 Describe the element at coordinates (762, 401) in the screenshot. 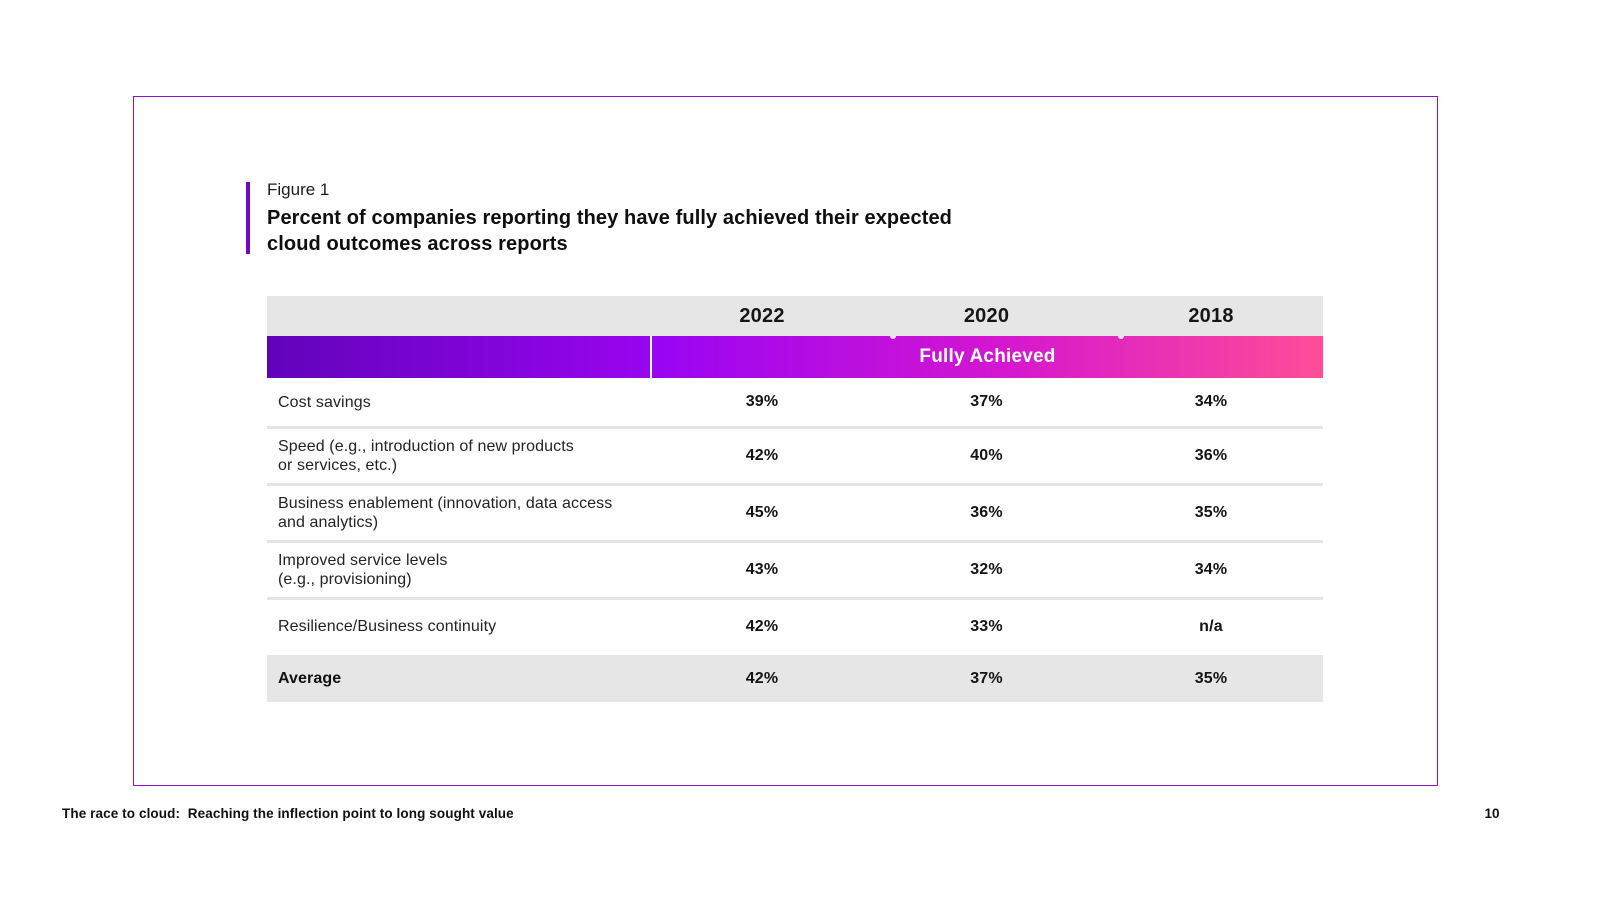

I see `row-value: 39%` at that location.